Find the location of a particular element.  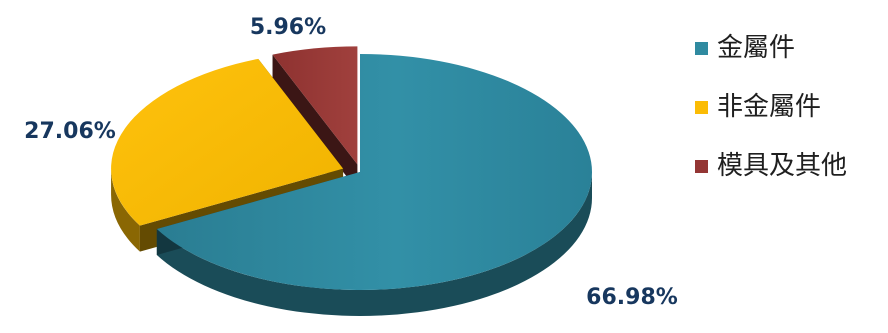

slice-top-非金屬件 is located at coordinates (227, 142).